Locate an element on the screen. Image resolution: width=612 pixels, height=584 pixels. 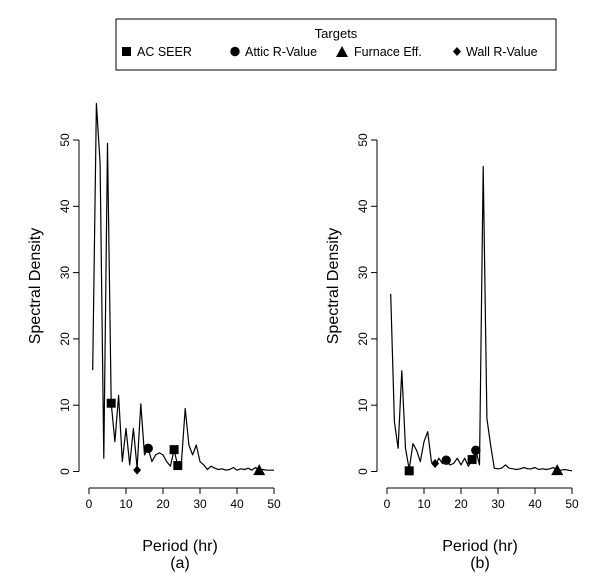
legend-box is located at coordinates (336, 44).